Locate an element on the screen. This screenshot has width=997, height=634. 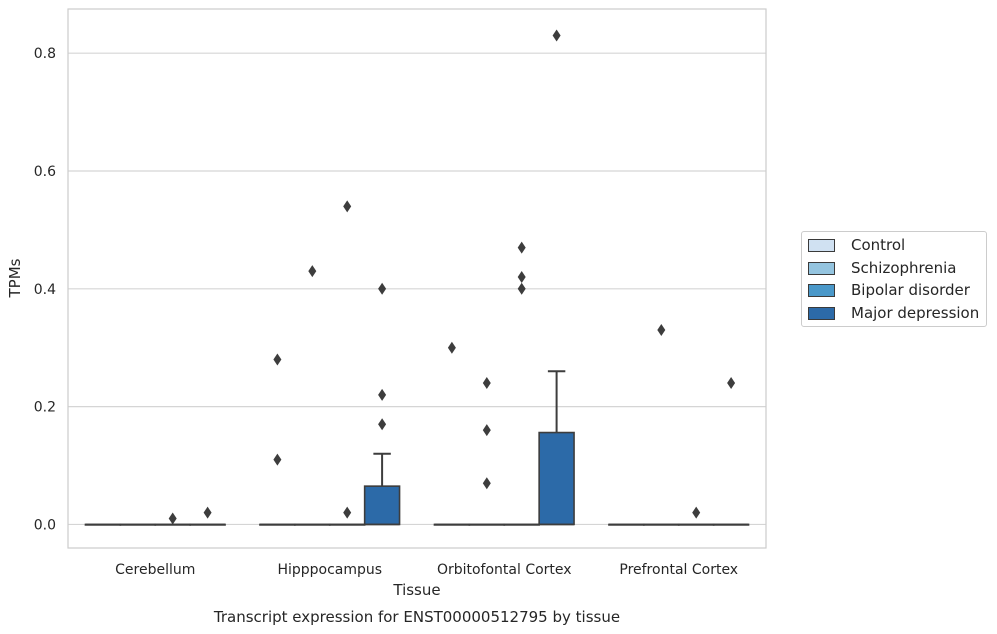
legend-label-schizophrenia: Schizophrenia is located at coordinates (904, 268).